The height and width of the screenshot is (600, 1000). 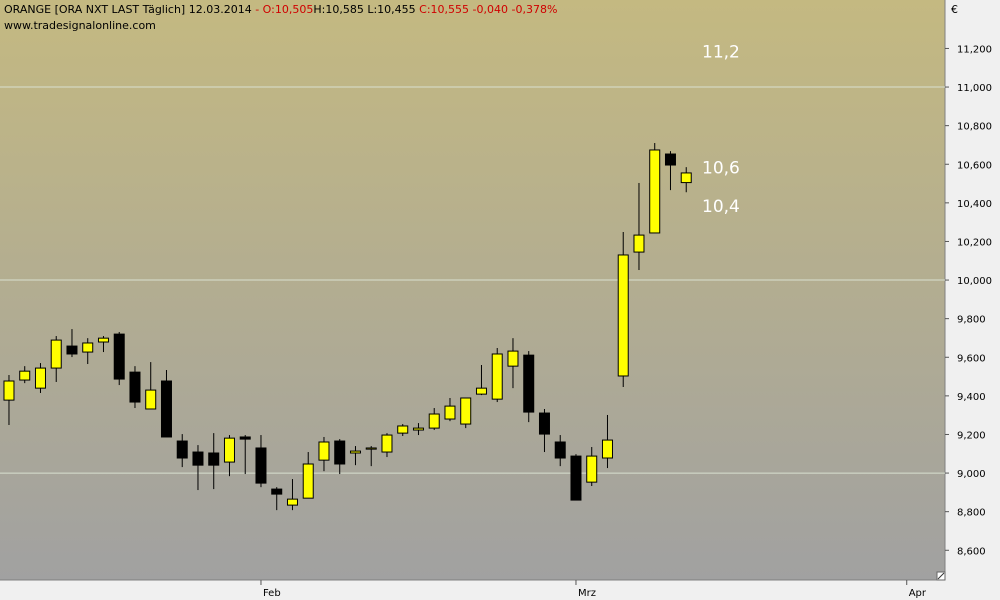 What do you see at coordinates (974, 242) in the screenshot?
I see `y-tick-label: 10,200` at bounding box center [974, 242].